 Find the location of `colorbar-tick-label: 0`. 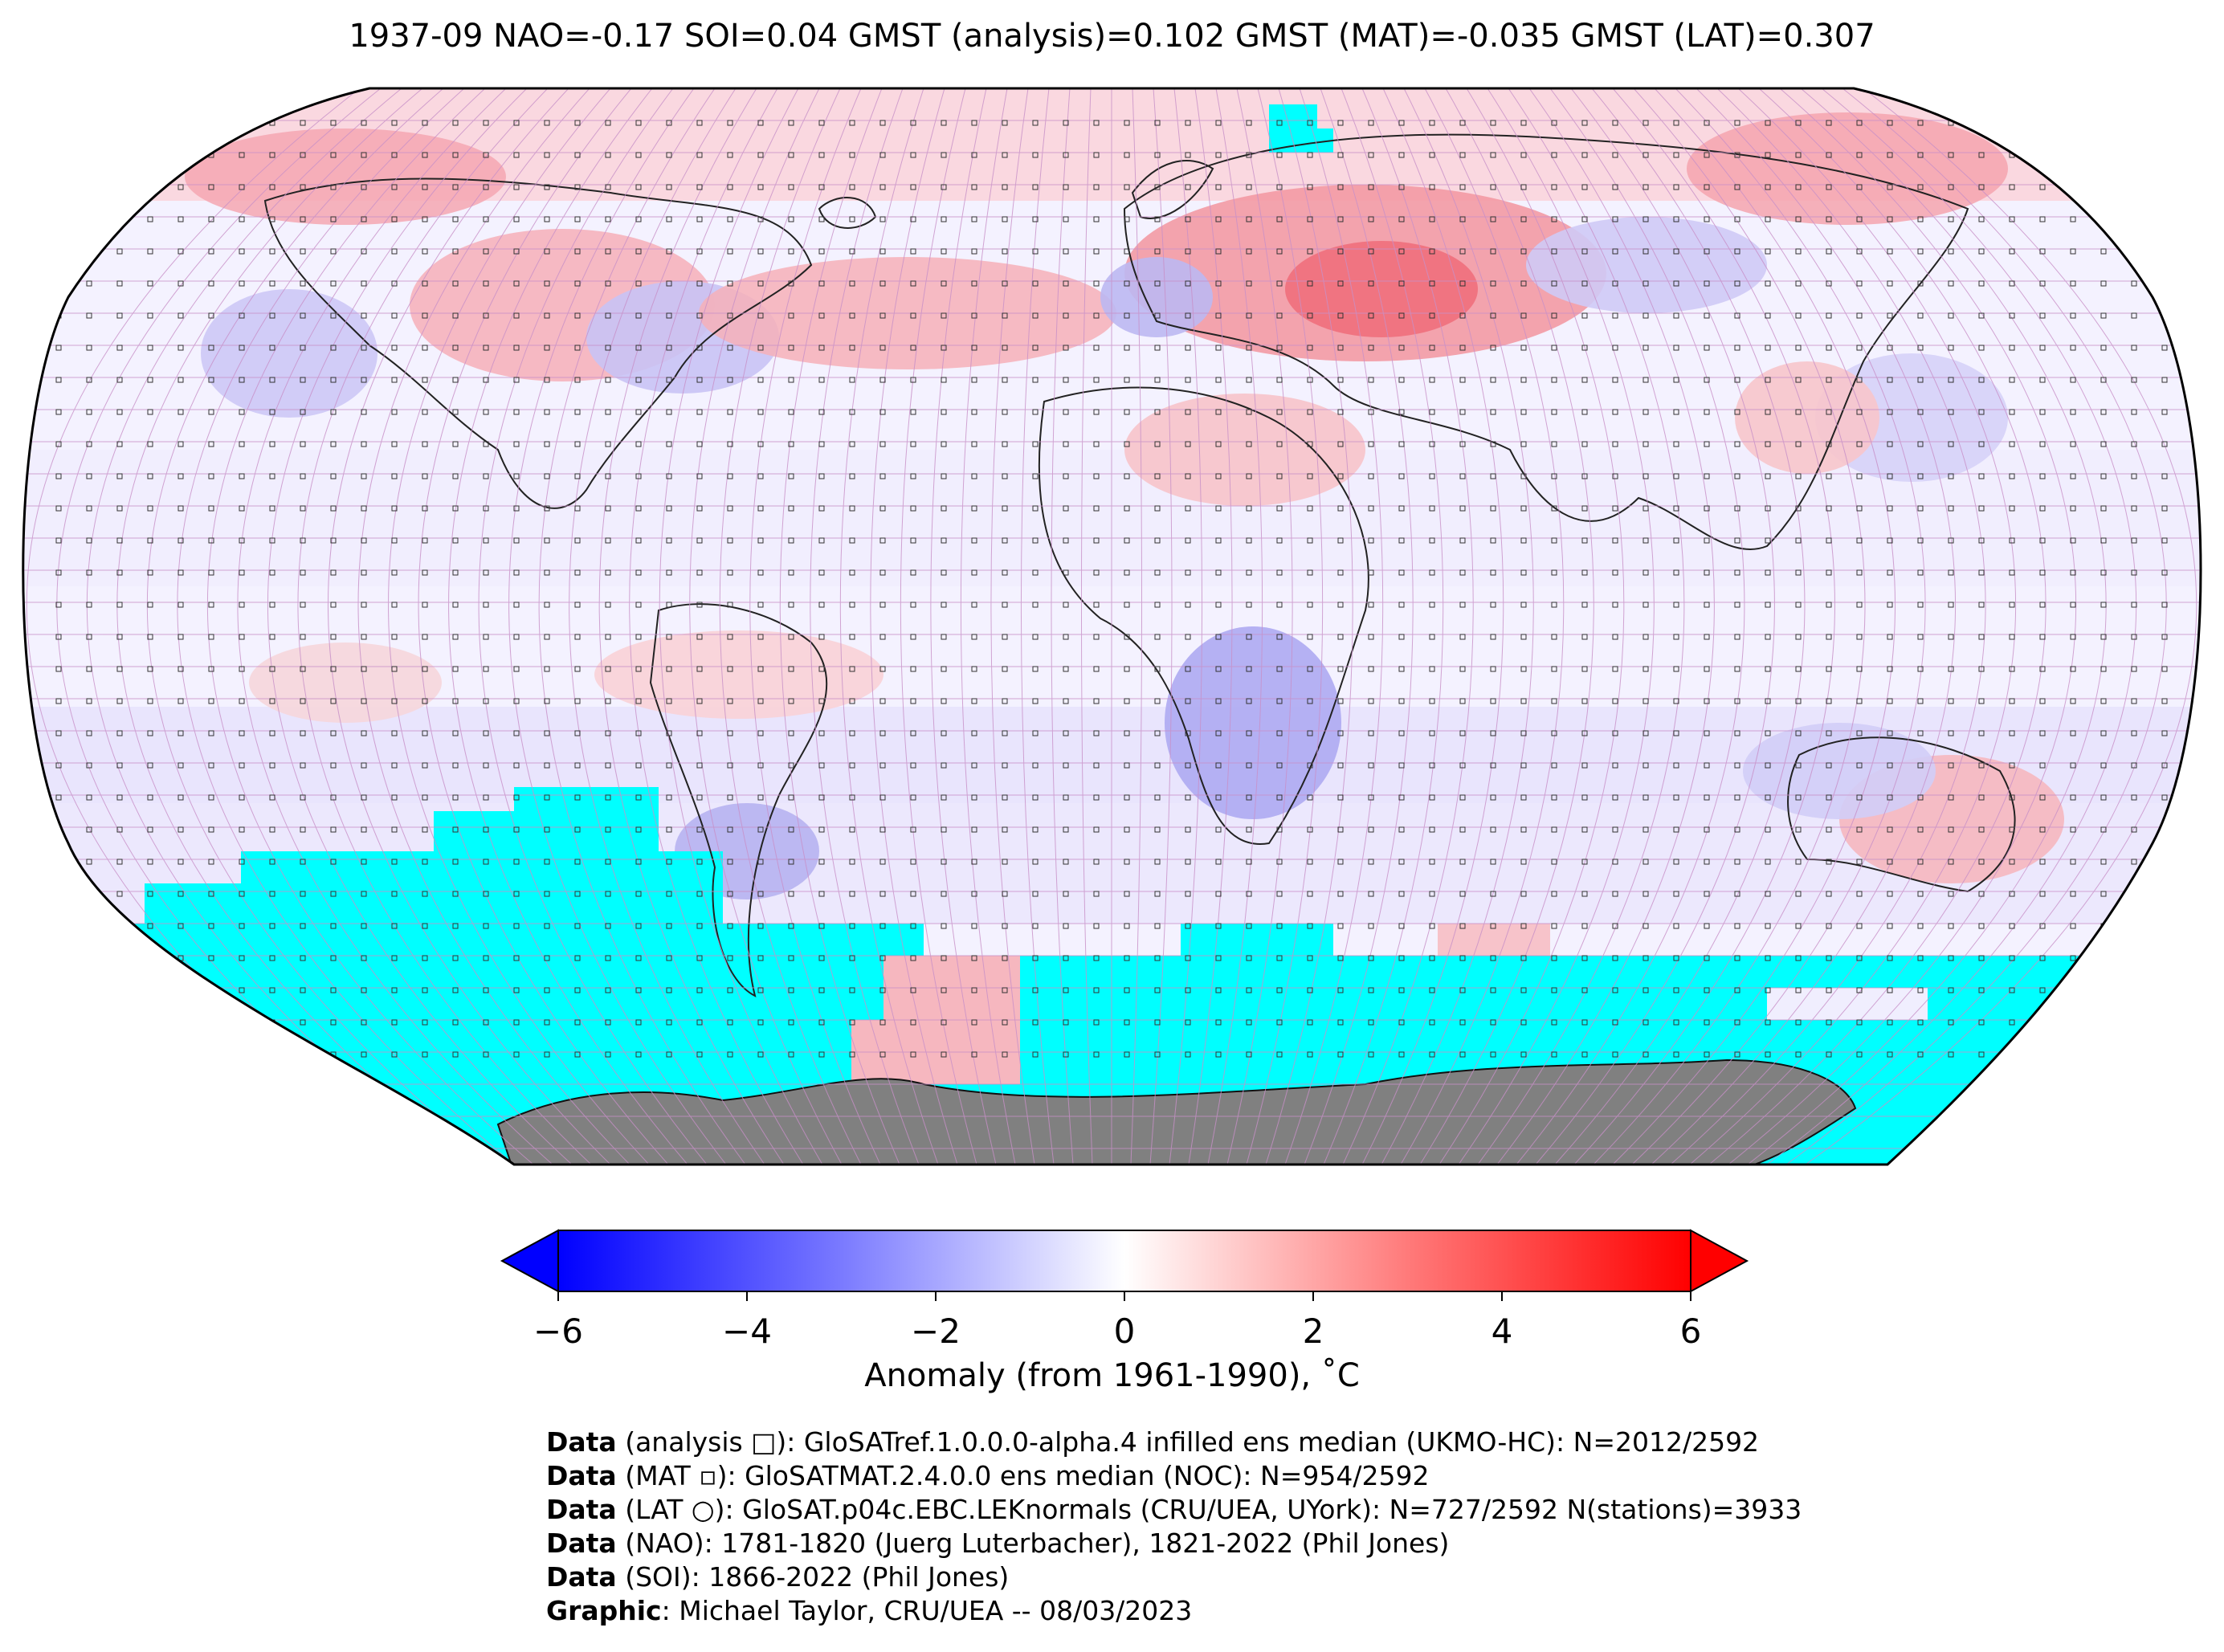

colorbar-tick-label: 0 is located at coordinates (1125, 1331).